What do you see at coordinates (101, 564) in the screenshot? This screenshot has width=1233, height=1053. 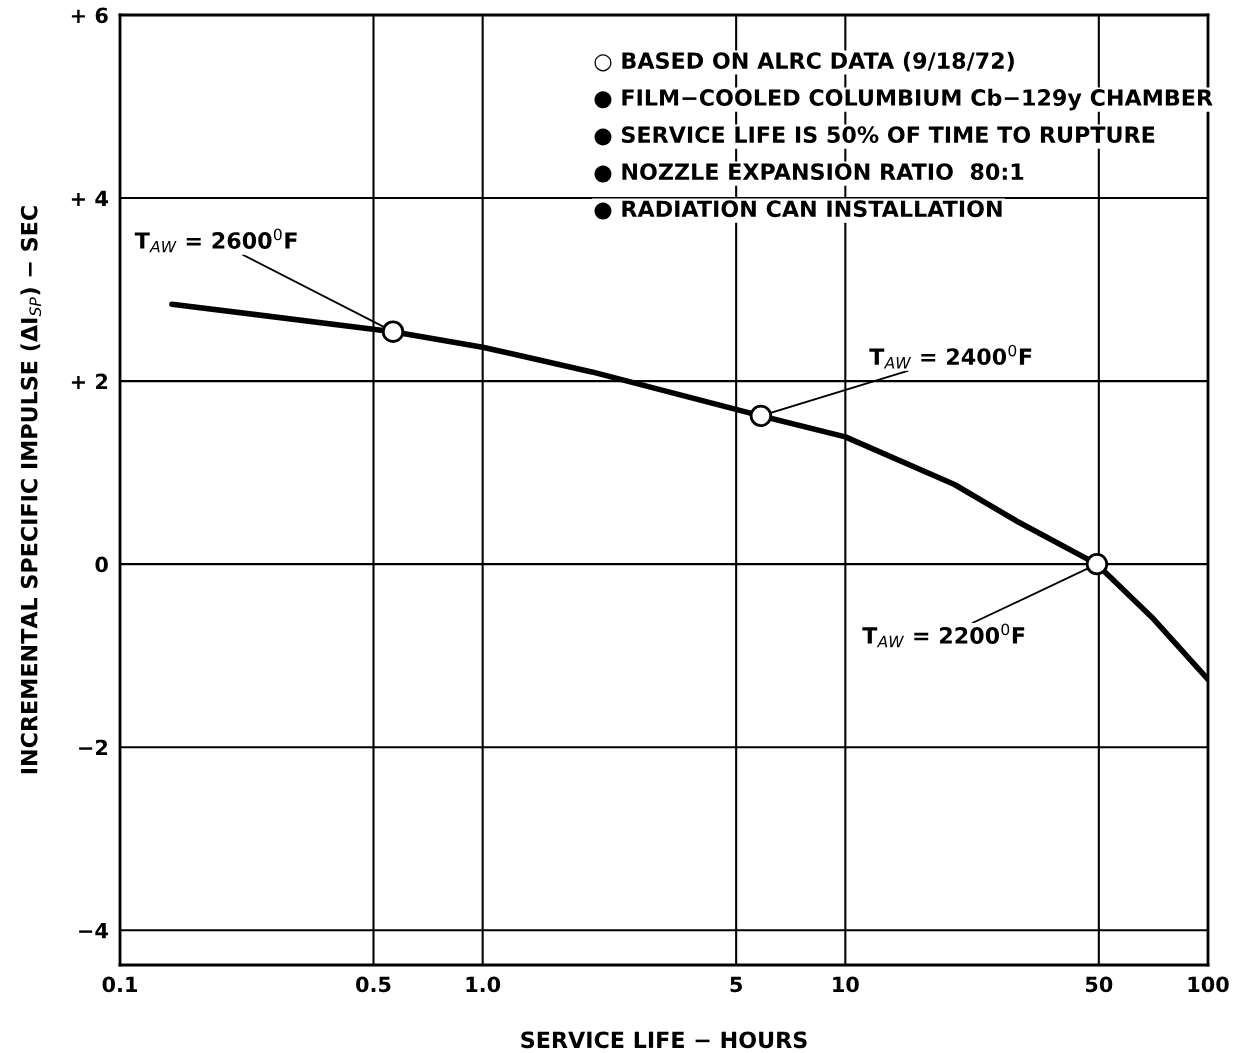 I see `y-tick-label: 0` at bounding box center [101, 564].